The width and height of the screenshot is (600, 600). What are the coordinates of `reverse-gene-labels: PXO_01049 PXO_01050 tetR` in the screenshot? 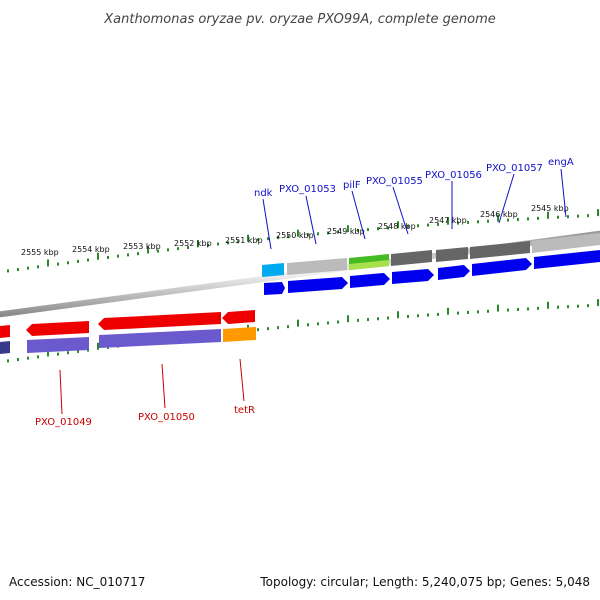 It's located at (145, 416).